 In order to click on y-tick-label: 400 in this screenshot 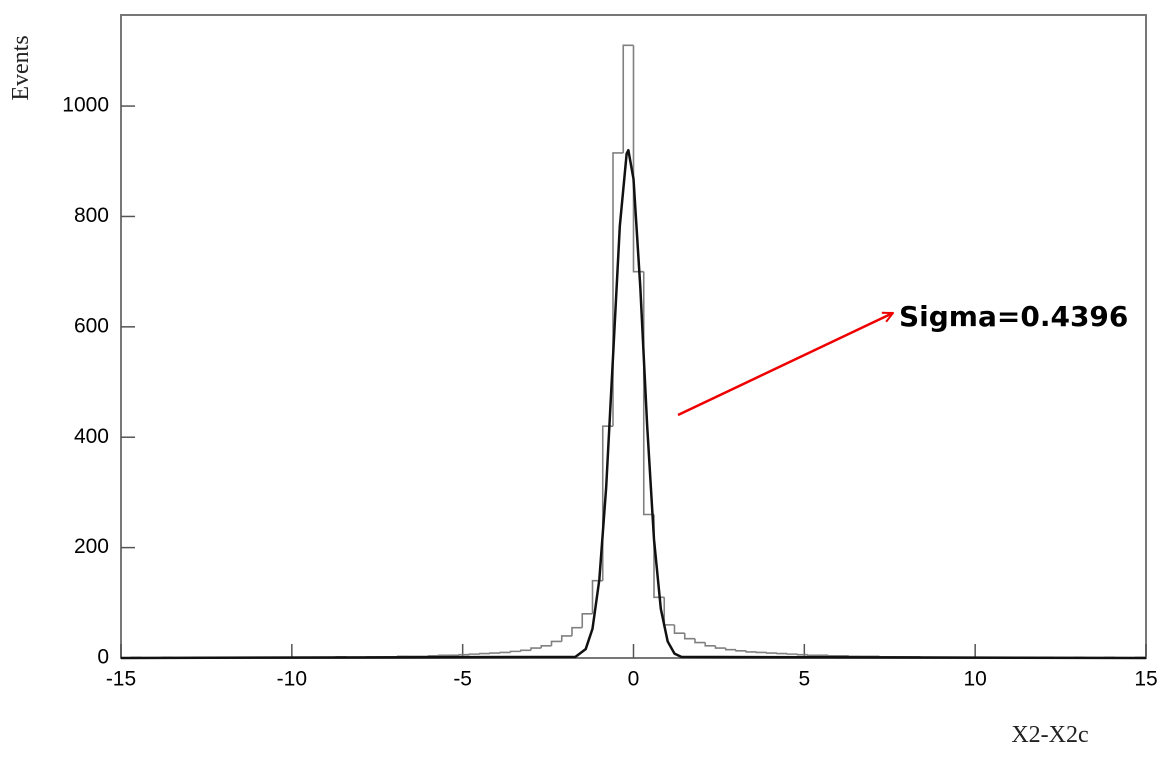, I will do `click(91, 436)`.